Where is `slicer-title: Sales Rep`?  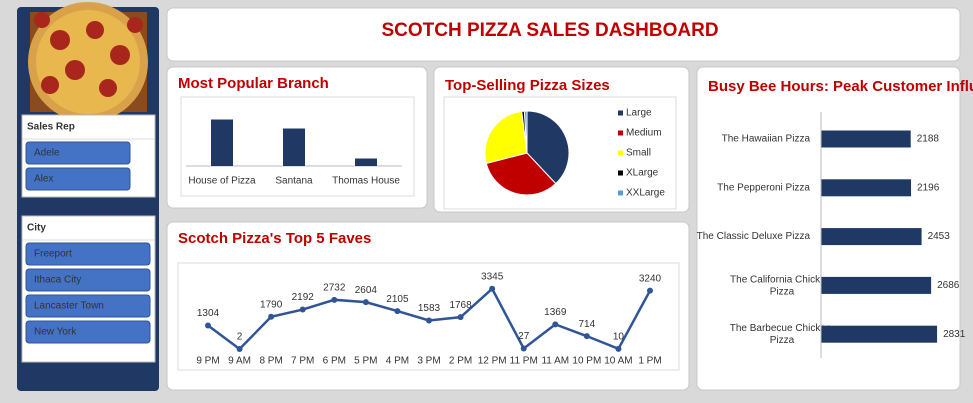 slicer-title: Sales Rep is located at coordinates (51, 127).